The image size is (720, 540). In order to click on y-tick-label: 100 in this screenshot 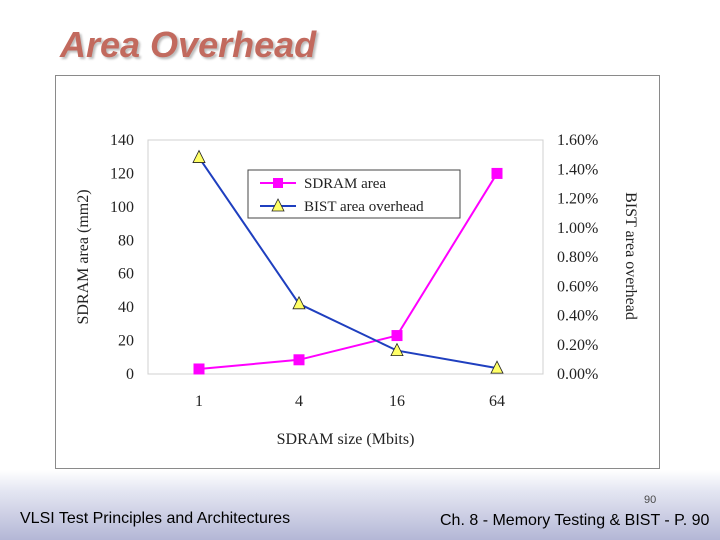, I will do `click(122, 207)`.